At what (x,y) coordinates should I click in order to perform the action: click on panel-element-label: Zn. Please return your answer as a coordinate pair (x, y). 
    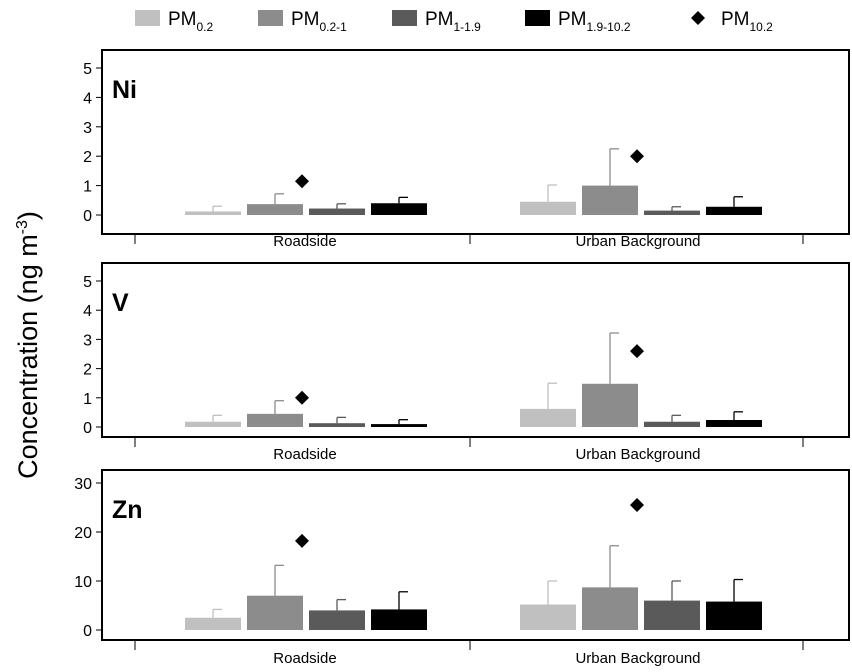
    Looking at the image, I should click on (127, 510).